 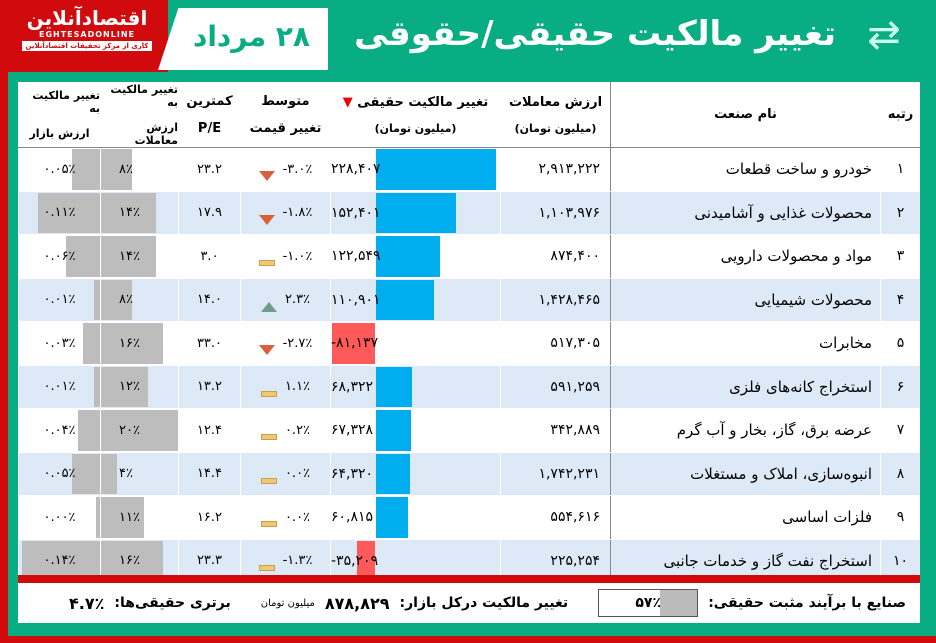 I want to click on avg-value: -۱.۰٪, so click(x=297, y=256).